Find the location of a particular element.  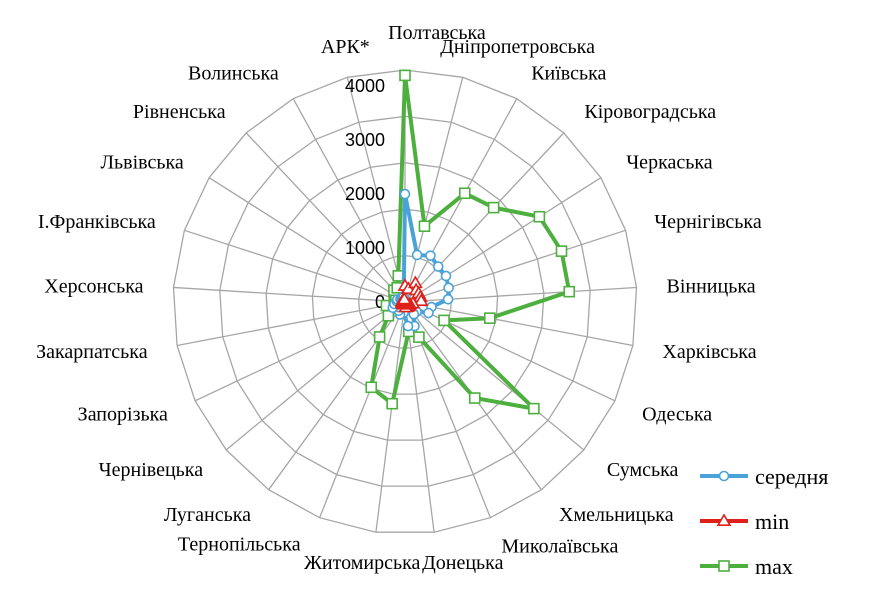

series-layer is located at coordinates (470, 242).